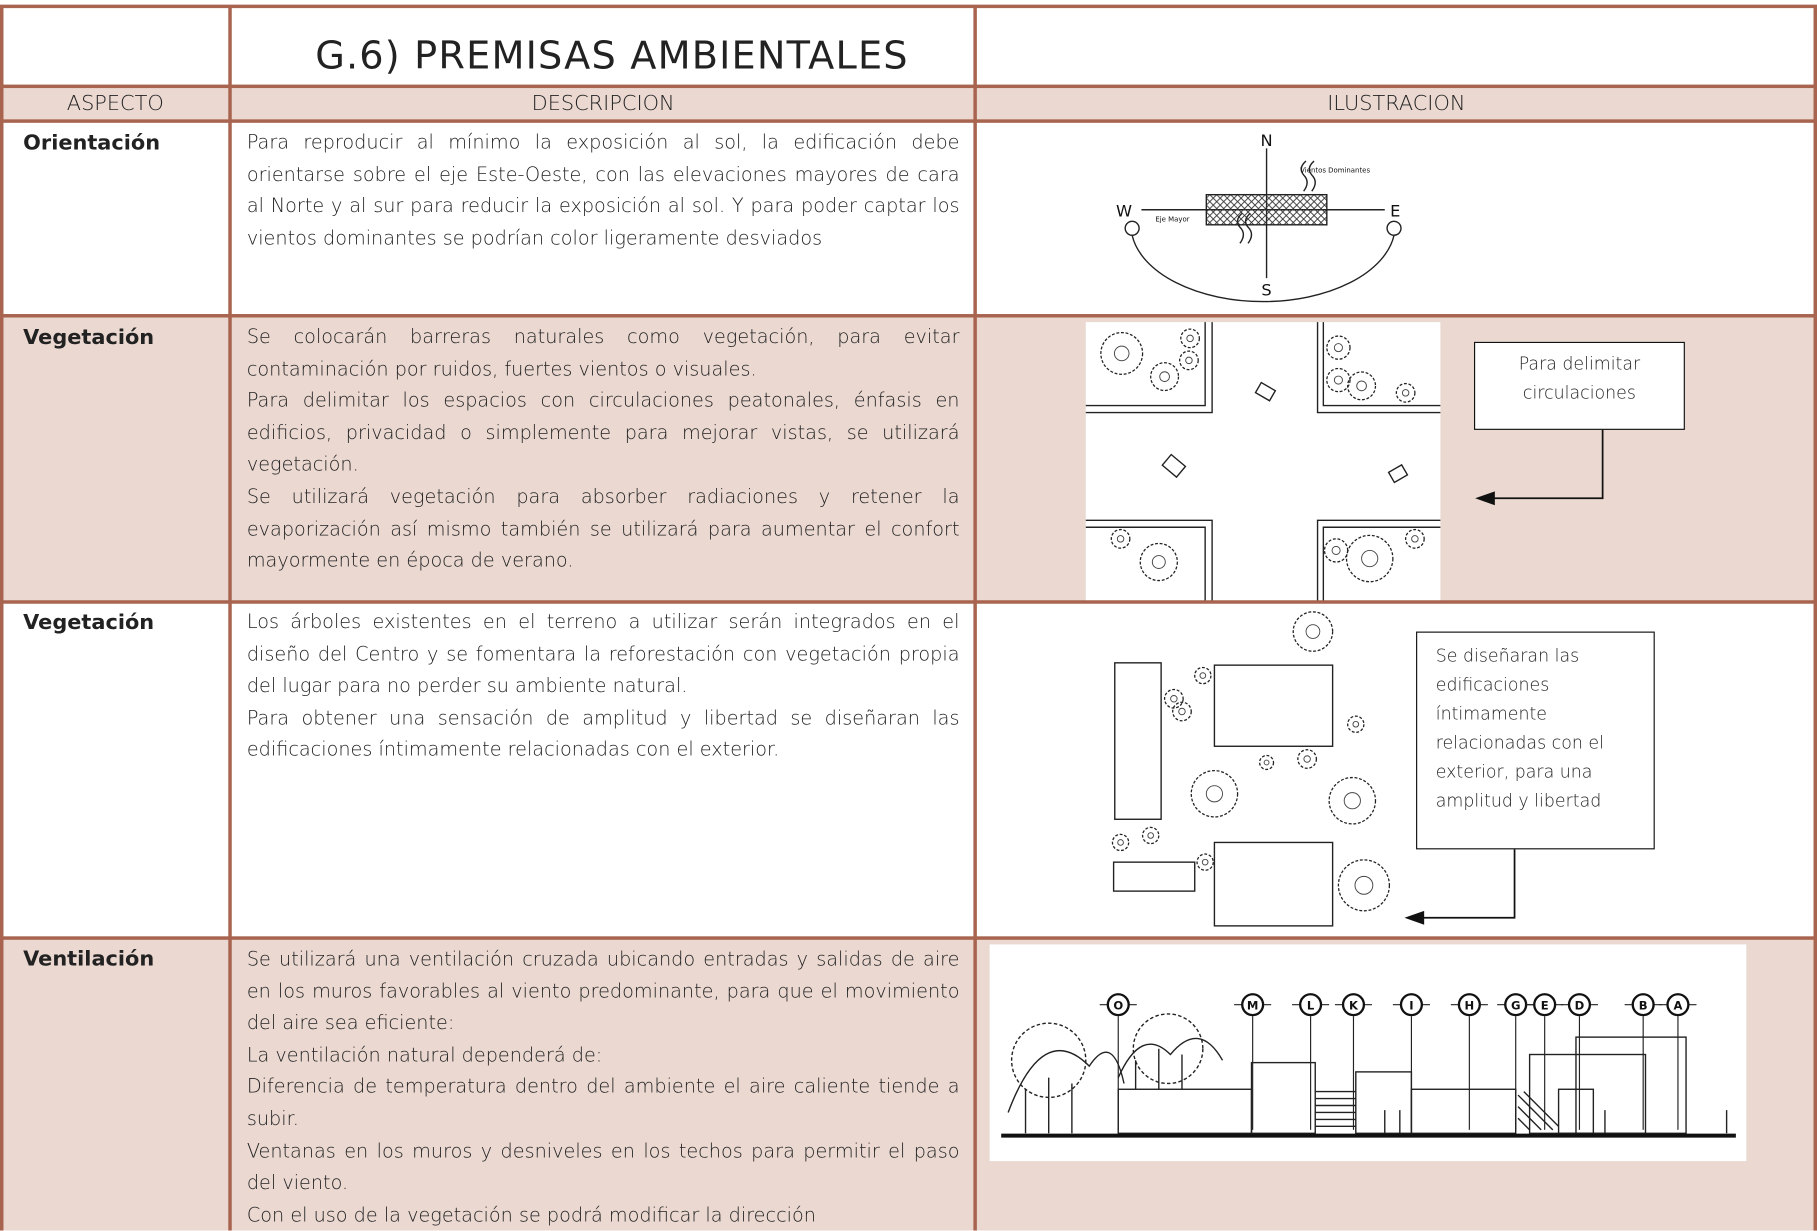 The height and width of the screenshot is (1231, 1817). Describe the element at coordinates (612, 55) in the screenshot. I see `page-title: G.6) PREMISAS AMBIENTALES` at that location.